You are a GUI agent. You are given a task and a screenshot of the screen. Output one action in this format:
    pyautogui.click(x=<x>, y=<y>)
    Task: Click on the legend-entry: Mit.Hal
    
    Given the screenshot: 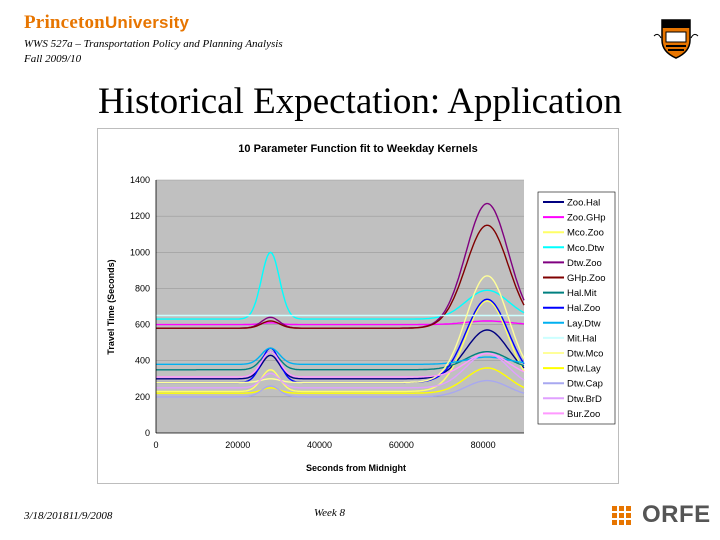 What is the action you would take?
    pyautogui.click(x=582, y=338)
    